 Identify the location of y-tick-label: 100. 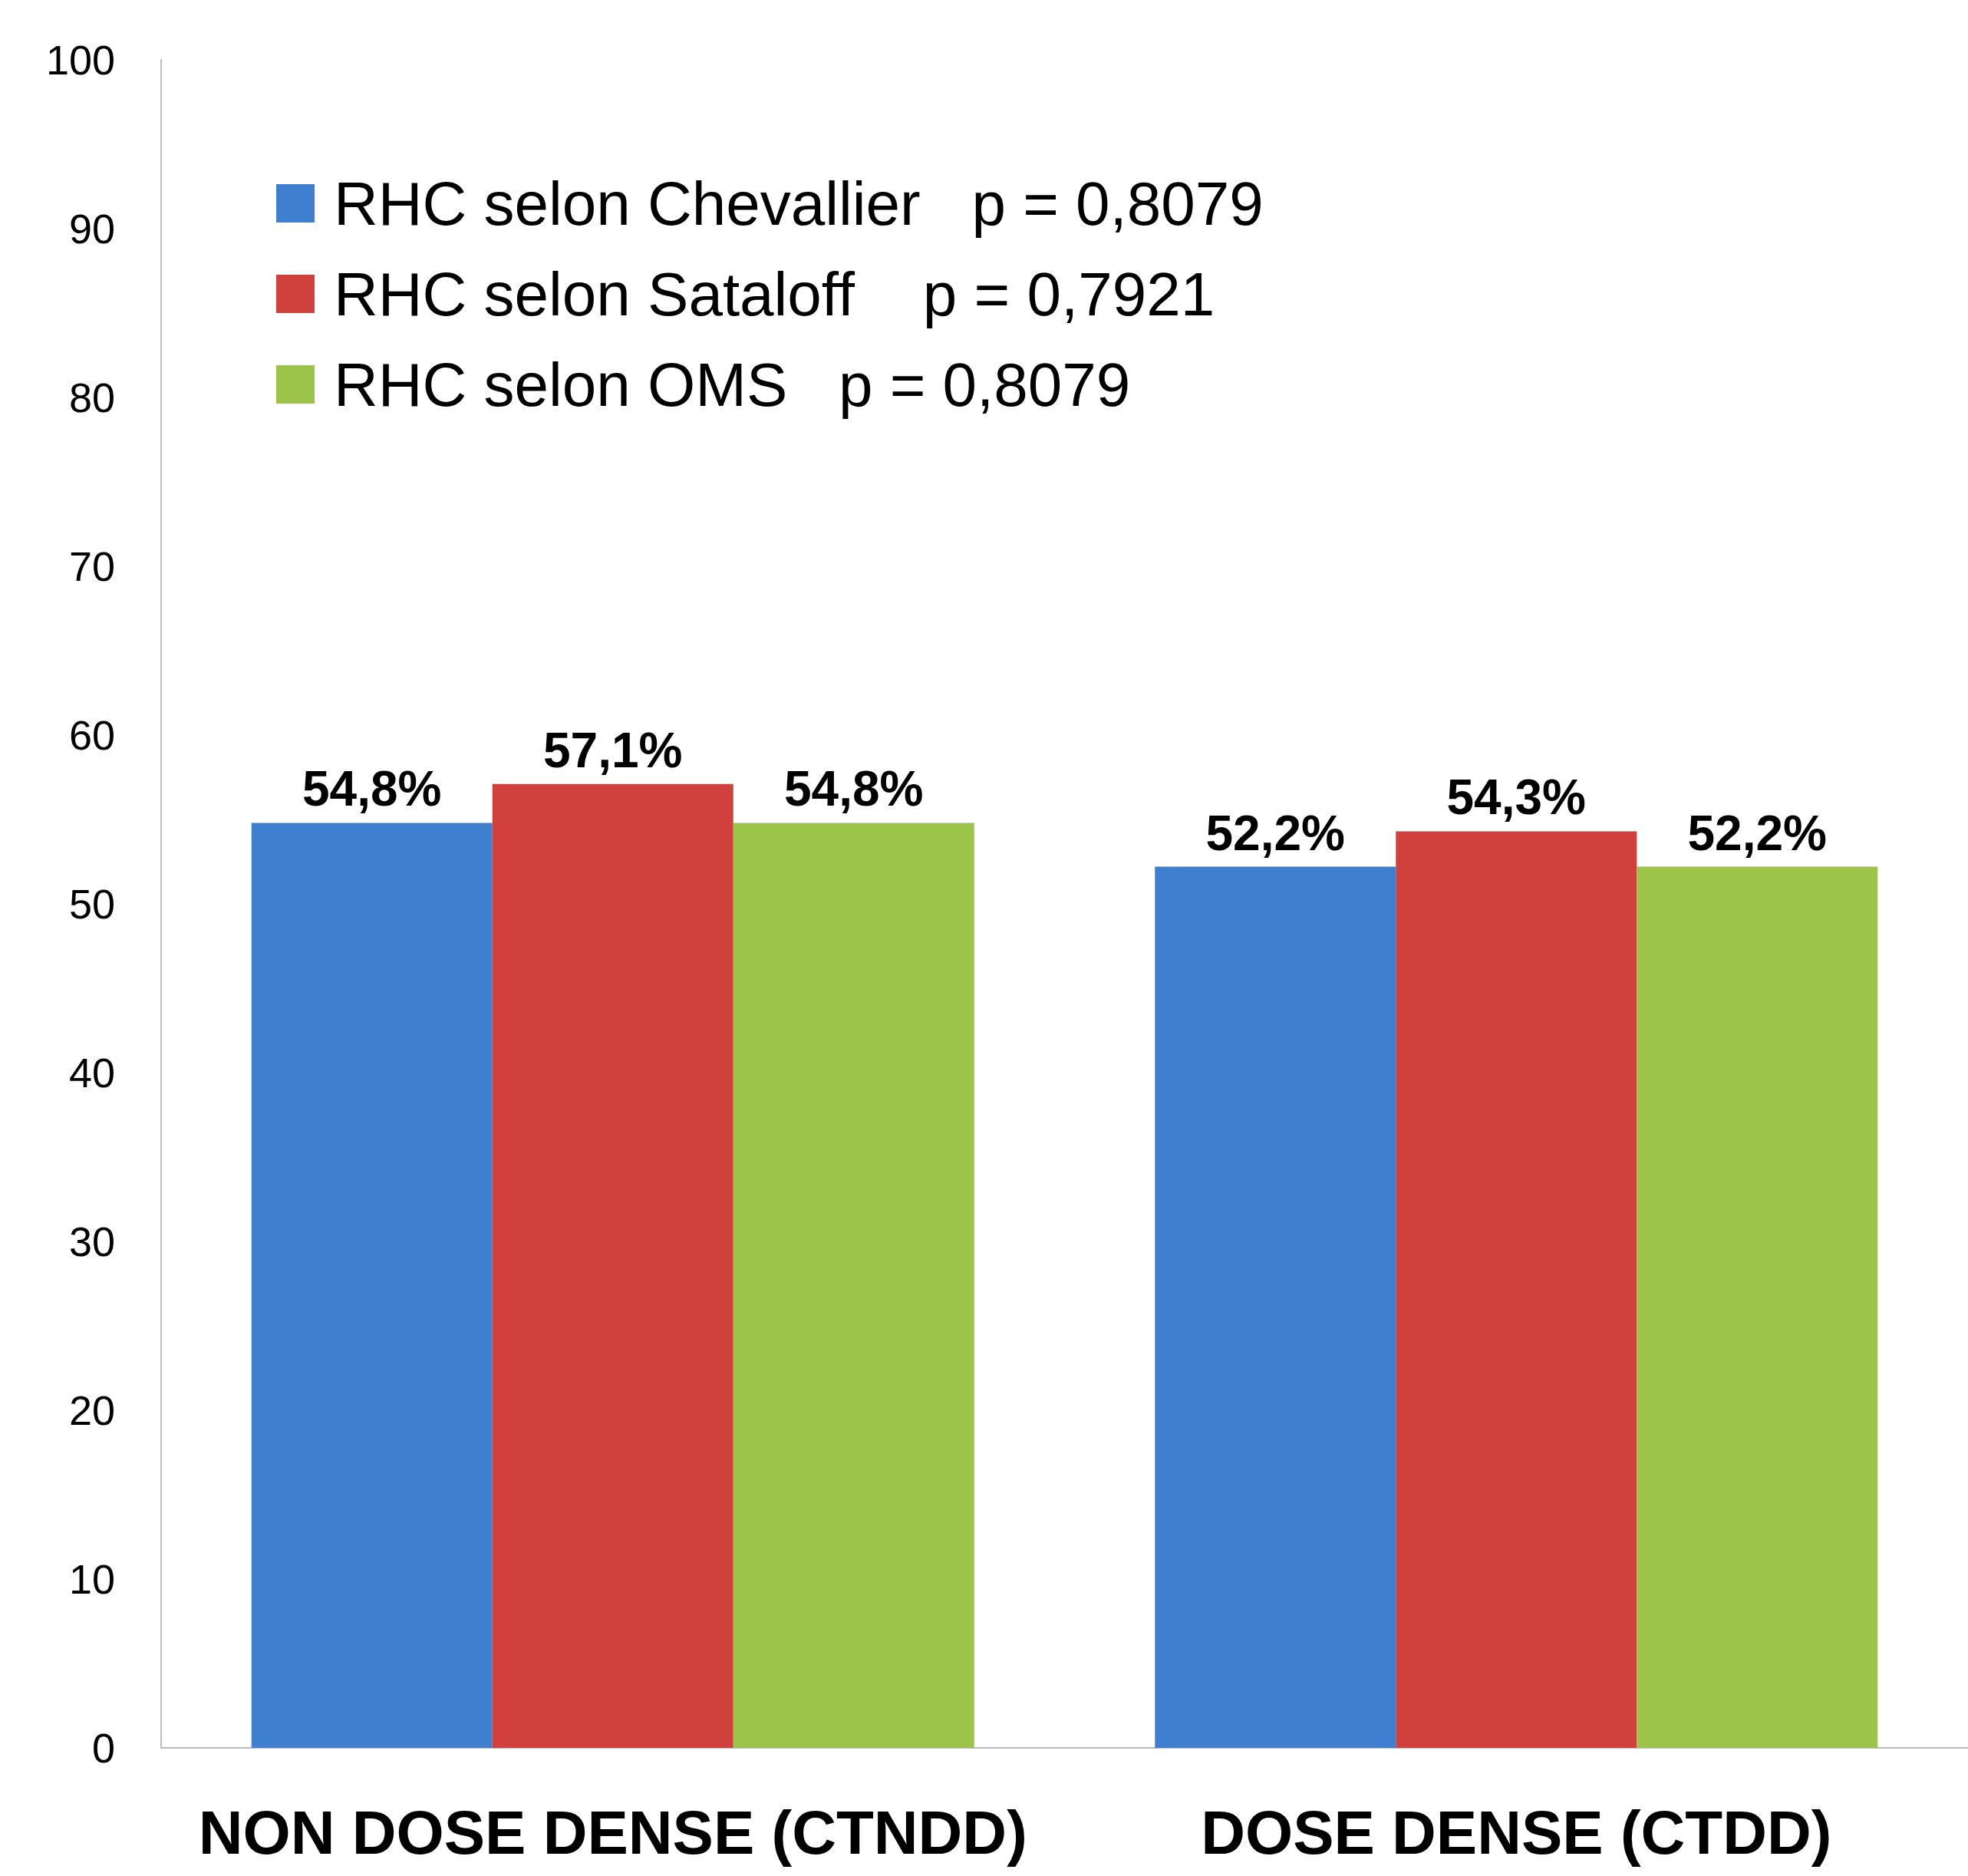
(80, 60).